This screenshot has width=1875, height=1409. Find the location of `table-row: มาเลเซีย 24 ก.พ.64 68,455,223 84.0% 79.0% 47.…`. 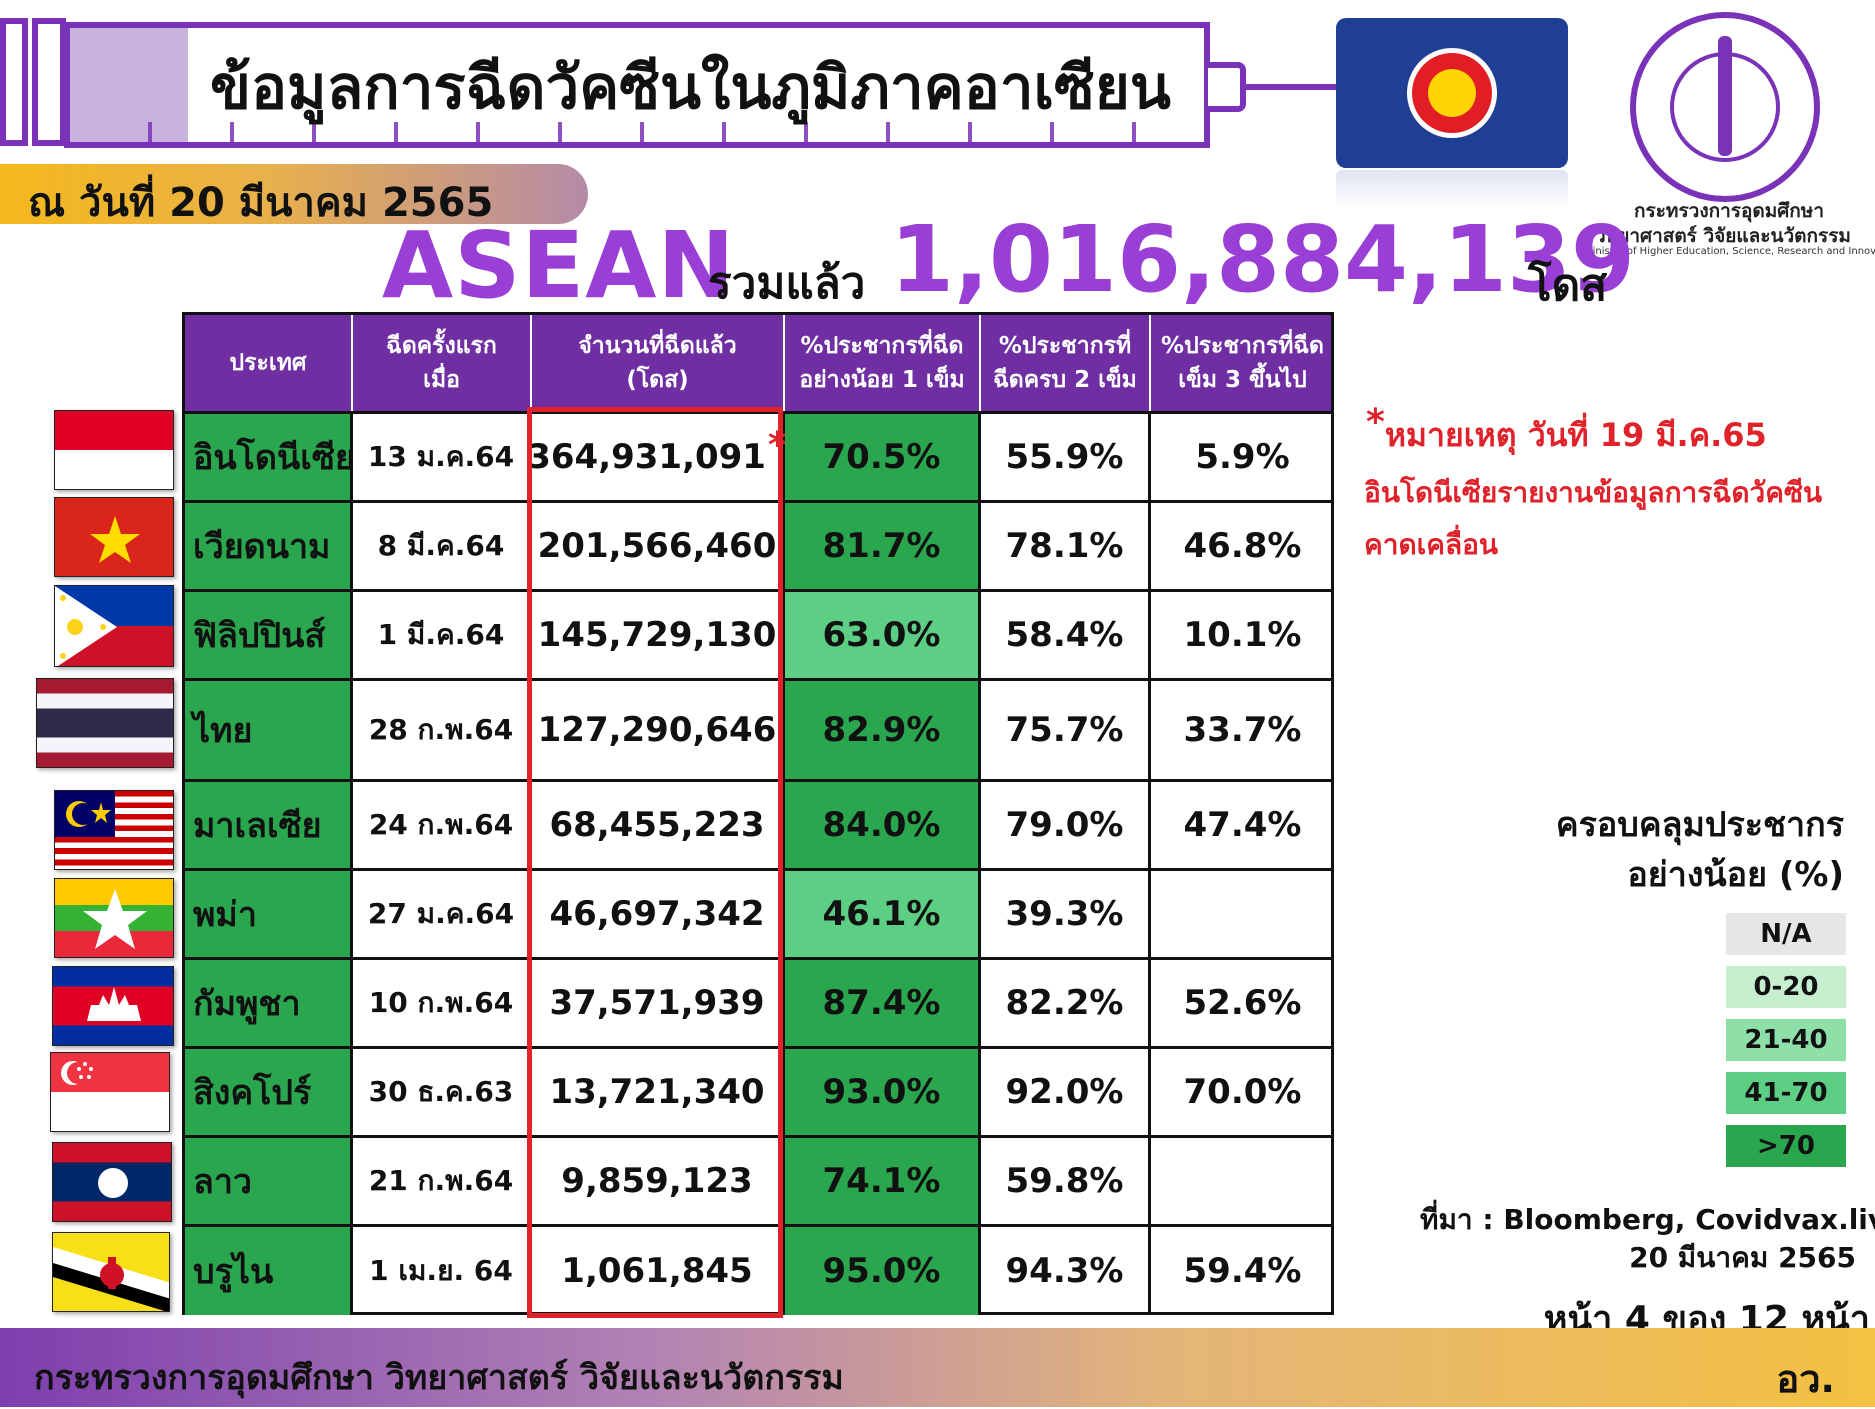

table-row: มาเลเซีย 24 ก.พ.64 68,455,223 84.0% 79.0% 47.… is located at coordinates (758, 823).